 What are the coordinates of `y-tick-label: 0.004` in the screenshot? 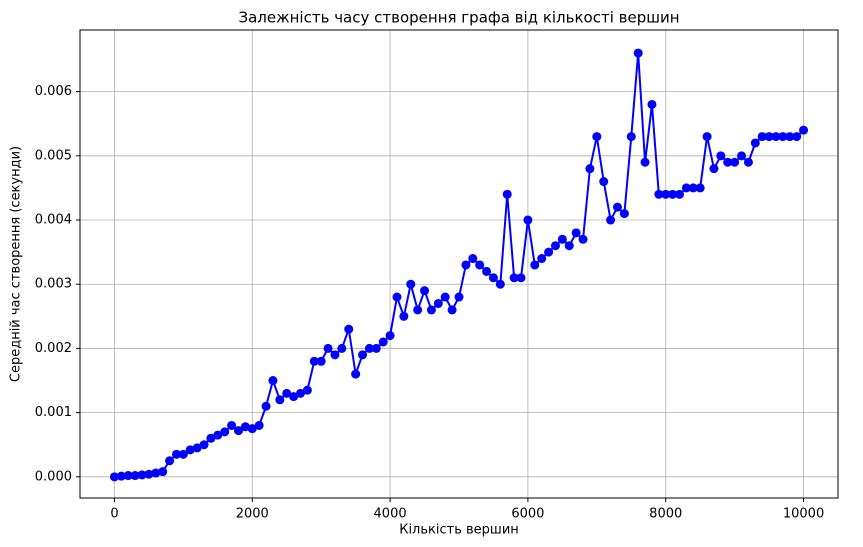 It's located at (53, 220).